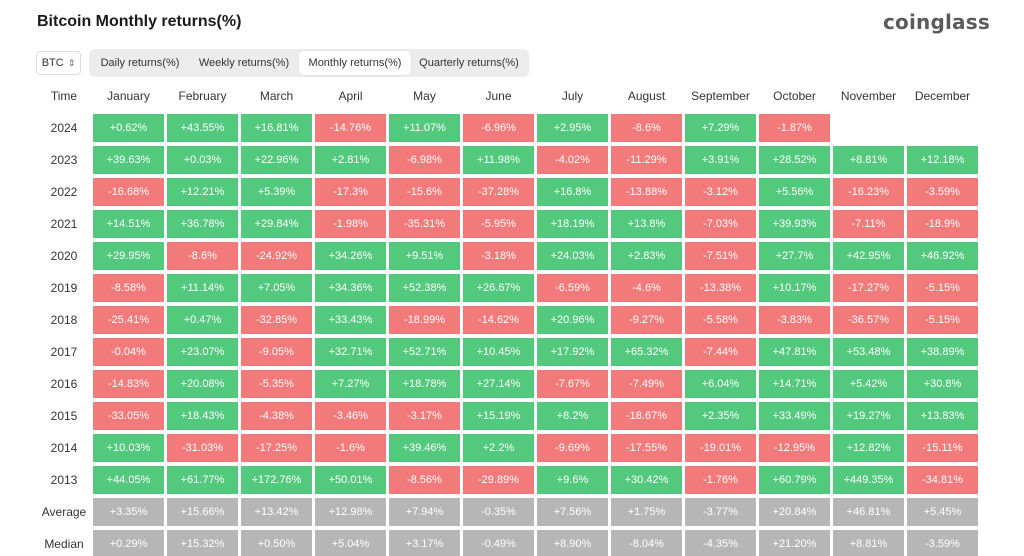 This screenshot has height=556, width=1024. What do you see at coordinates (424, 416) in the screenshot?
I see `return-cell: -3.17%` at bounding box center [424, 416].